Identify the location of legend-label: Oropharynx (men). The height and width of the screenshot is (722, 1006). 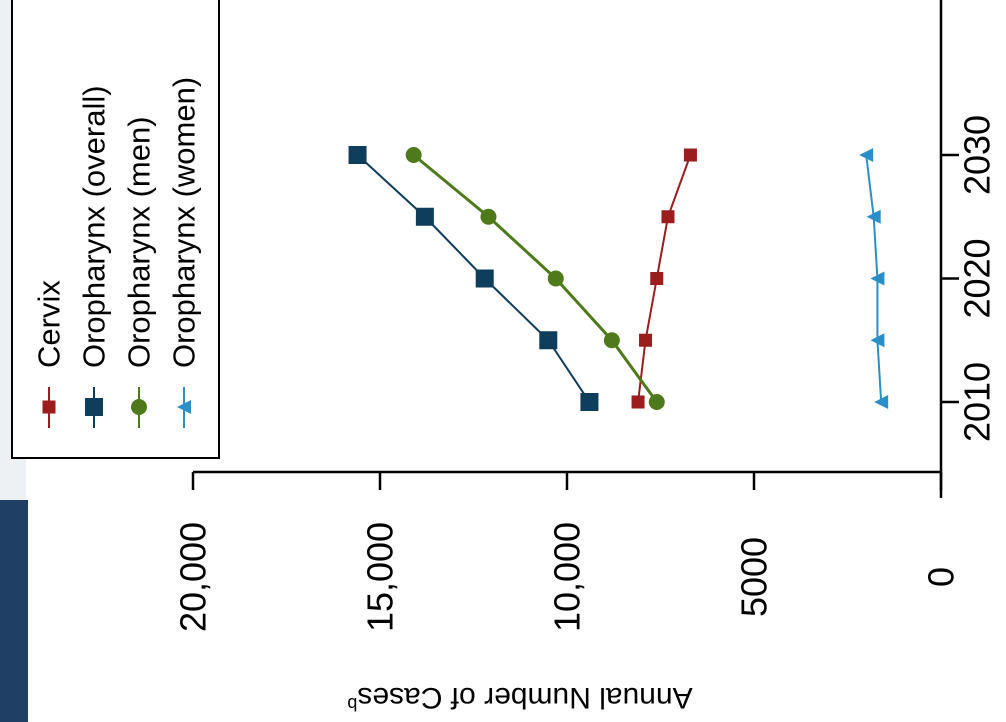
(139, 242).